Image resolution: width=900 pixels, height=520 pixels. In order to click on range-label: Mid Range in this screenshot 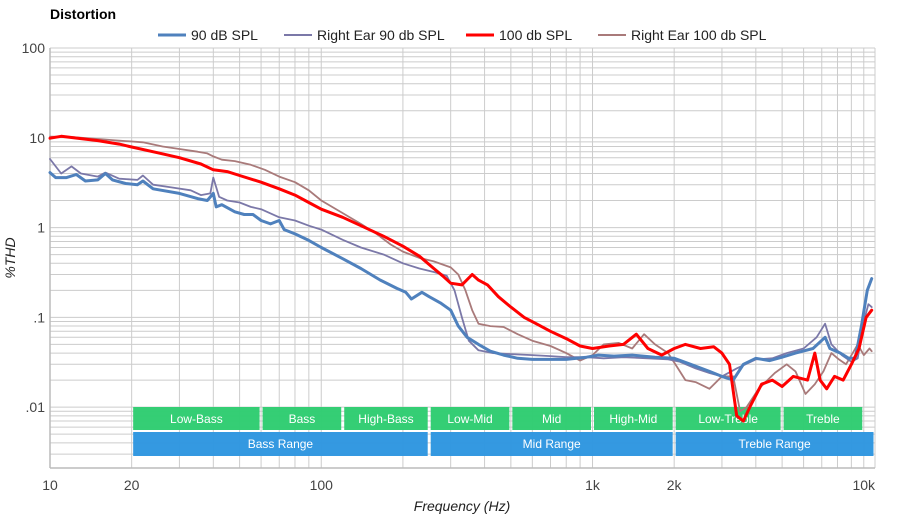, I will do `click(552, 444)`.